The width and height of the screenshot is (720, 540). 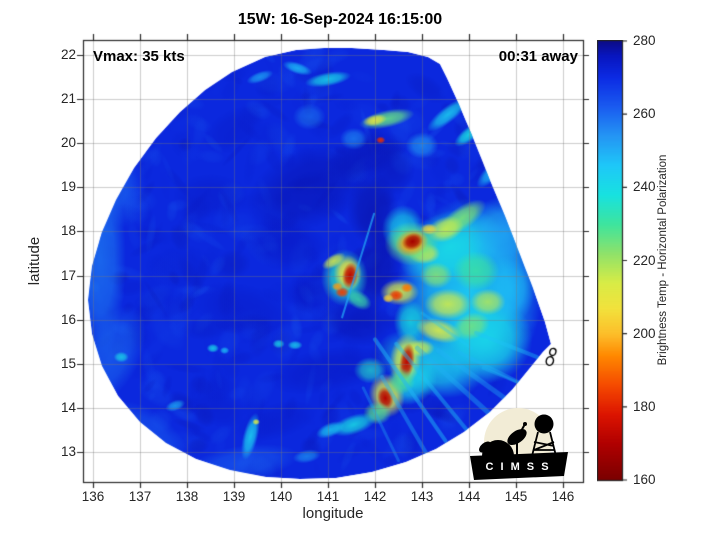 What do you see at coordinates (34, 261) in the screenshot?
I see `y-axis-label: latitude` at bounding box center [34, 261].